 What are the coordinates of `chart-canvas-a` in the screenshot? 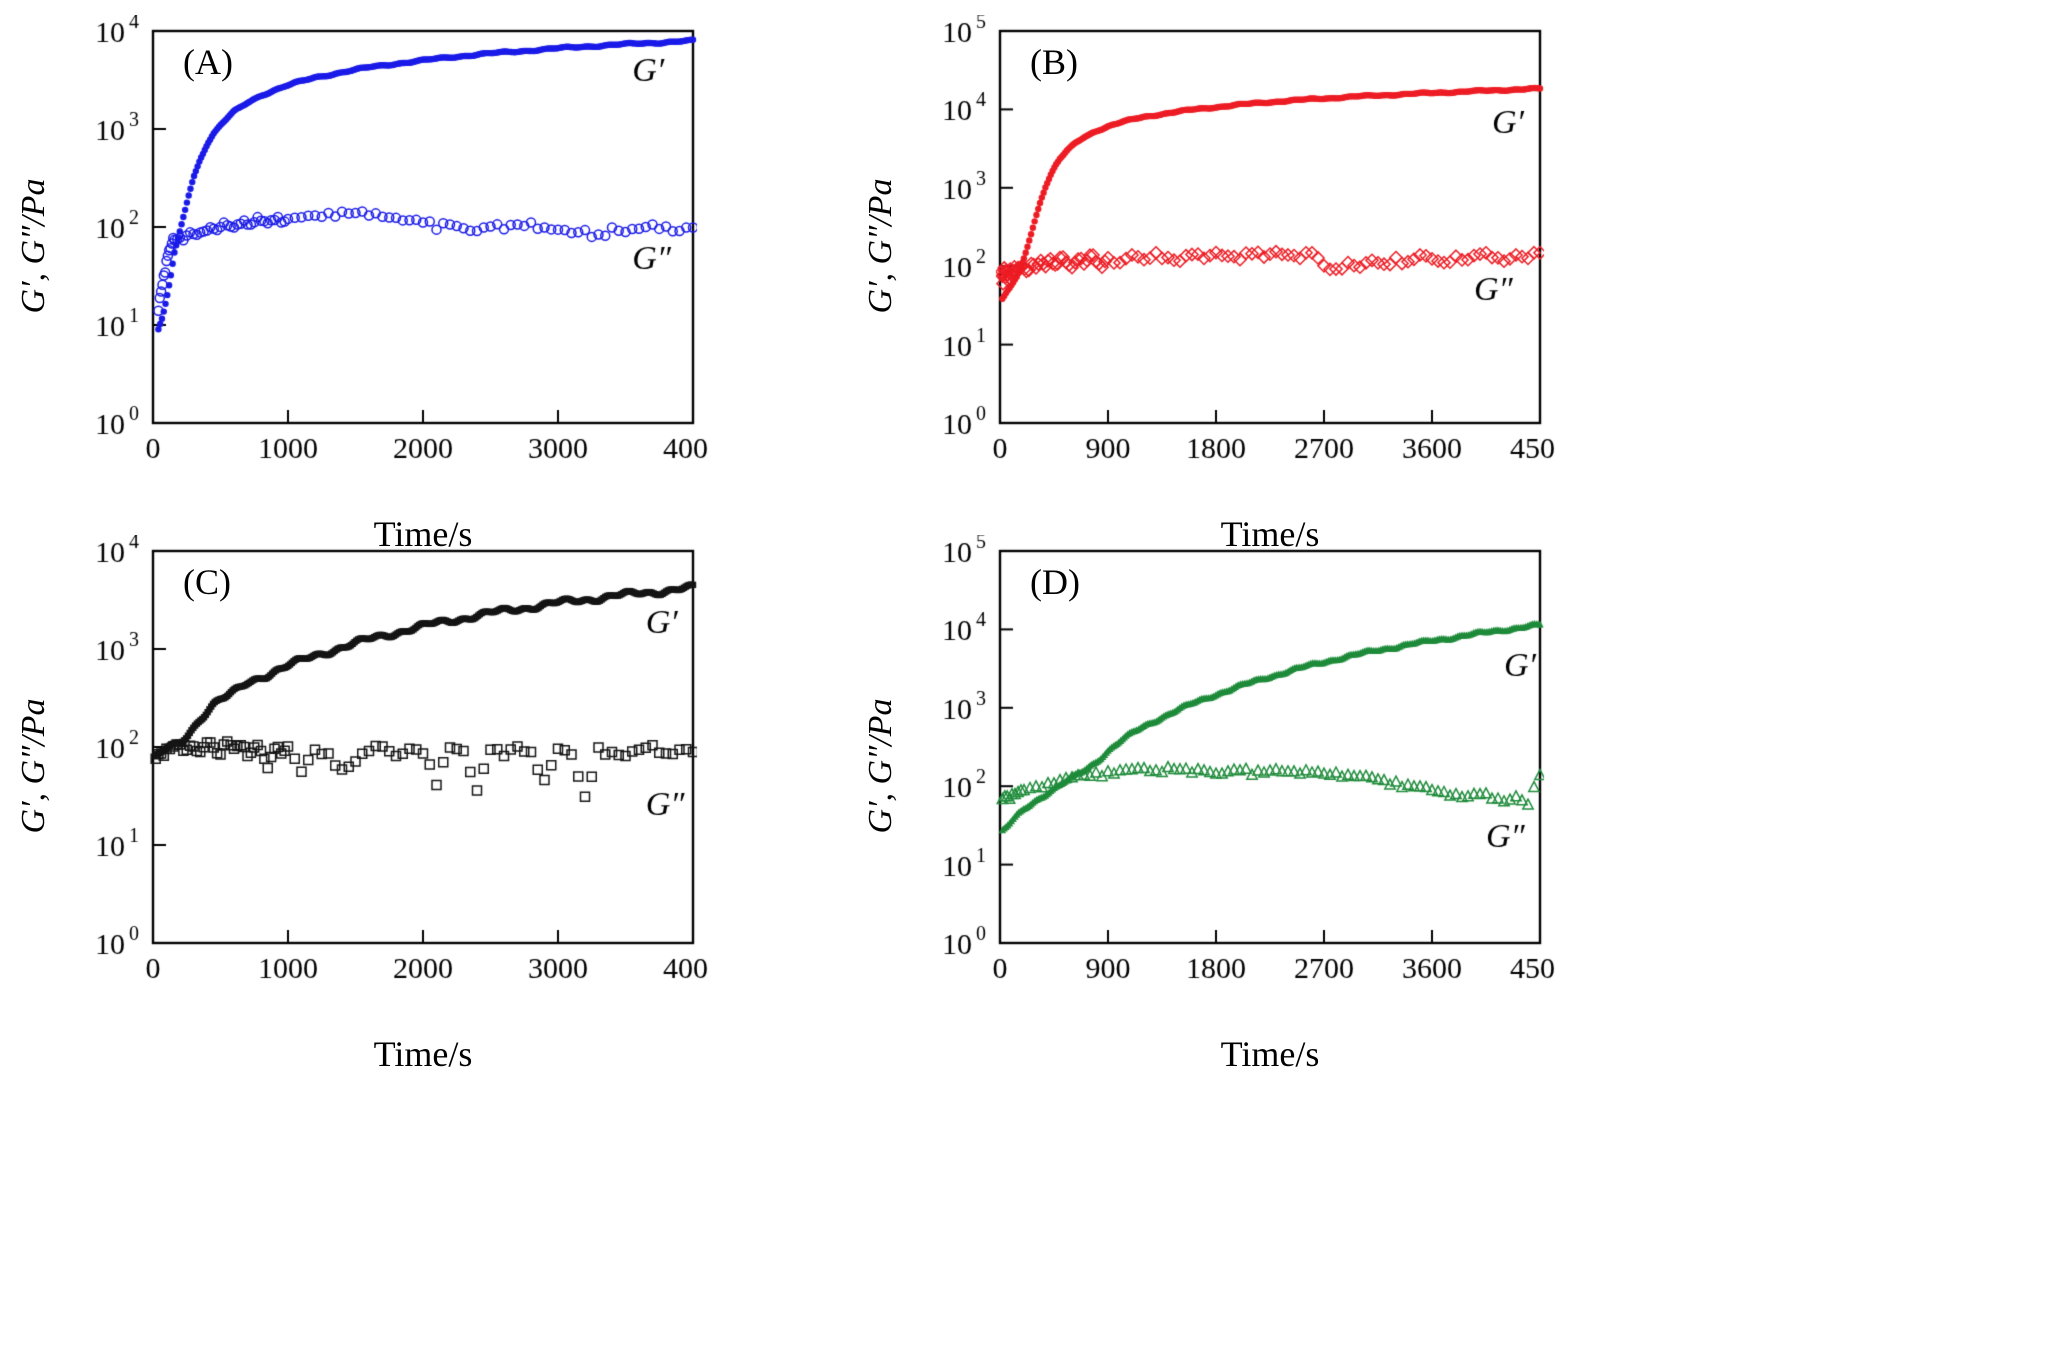 It's located at (378, 255).